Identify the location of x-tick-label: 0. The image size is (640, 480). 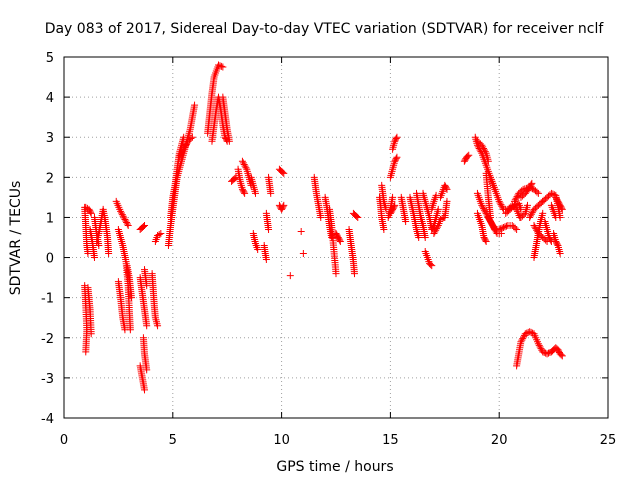
(64, 440).